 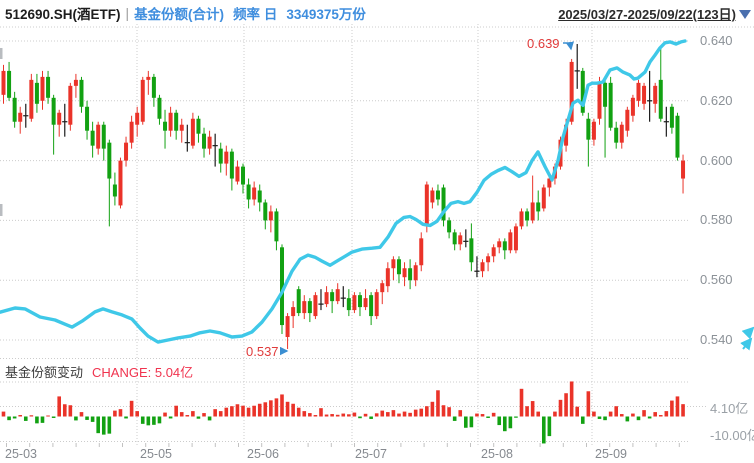 I want to click on date-range-text: 2025/03/27-2025/09/22(123日), so click(x=647, y=14).